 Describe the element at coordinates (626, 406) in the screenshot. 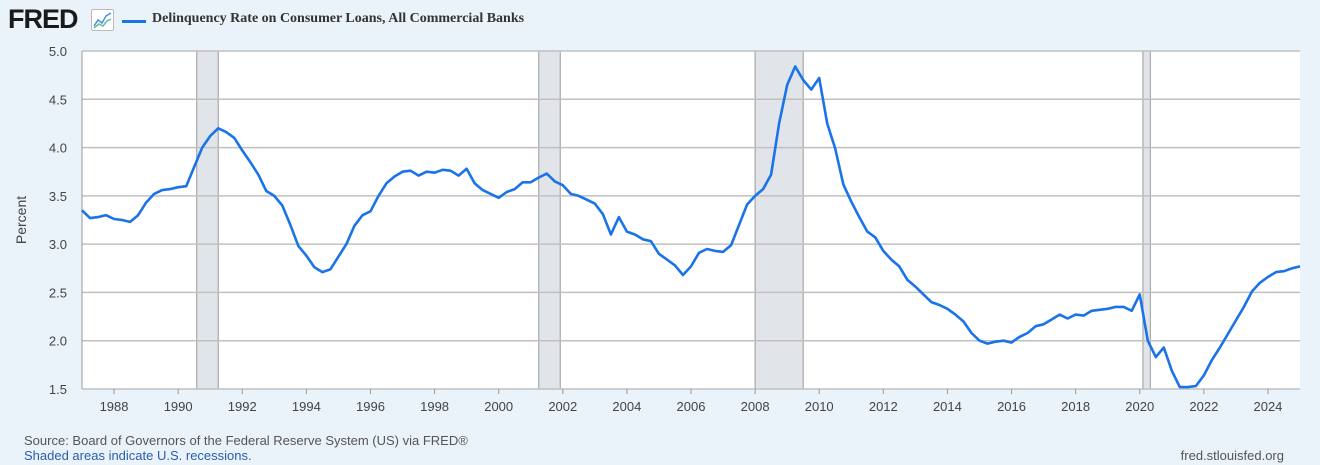

I see `x-tick-label: 2004` at that location.